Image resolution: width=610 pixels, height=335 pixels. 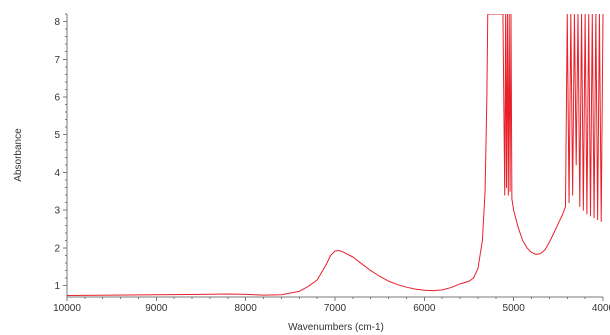 I want to click on y-tick-label: 4, so click(x=57, y=173).